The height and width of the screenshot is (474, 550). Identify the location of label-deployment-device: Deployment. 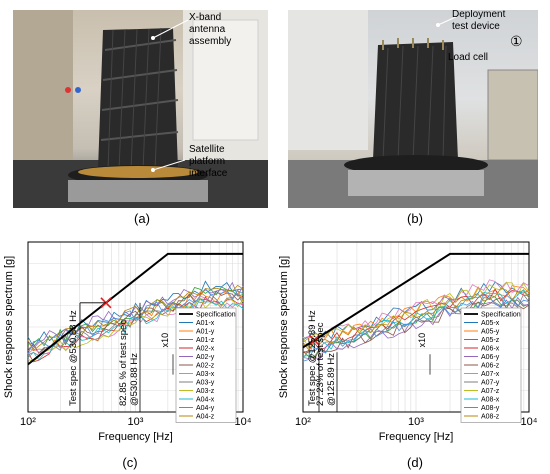
(479, 15).